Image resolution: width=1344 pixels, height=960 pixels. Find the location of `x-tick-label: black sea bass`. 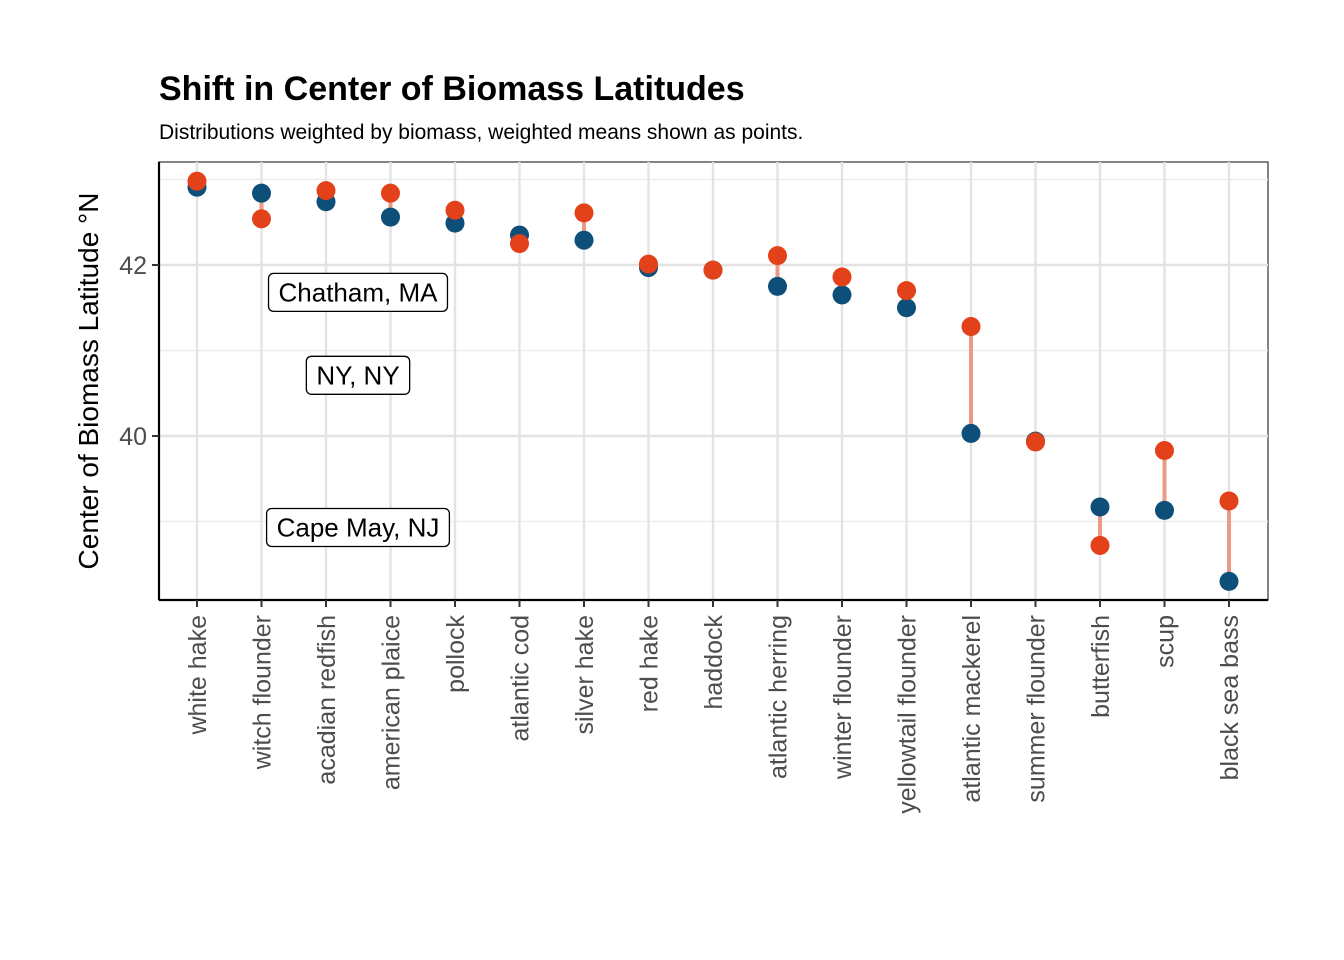

x-tick-label: black sea bass is located at coordinates (1230, 697).